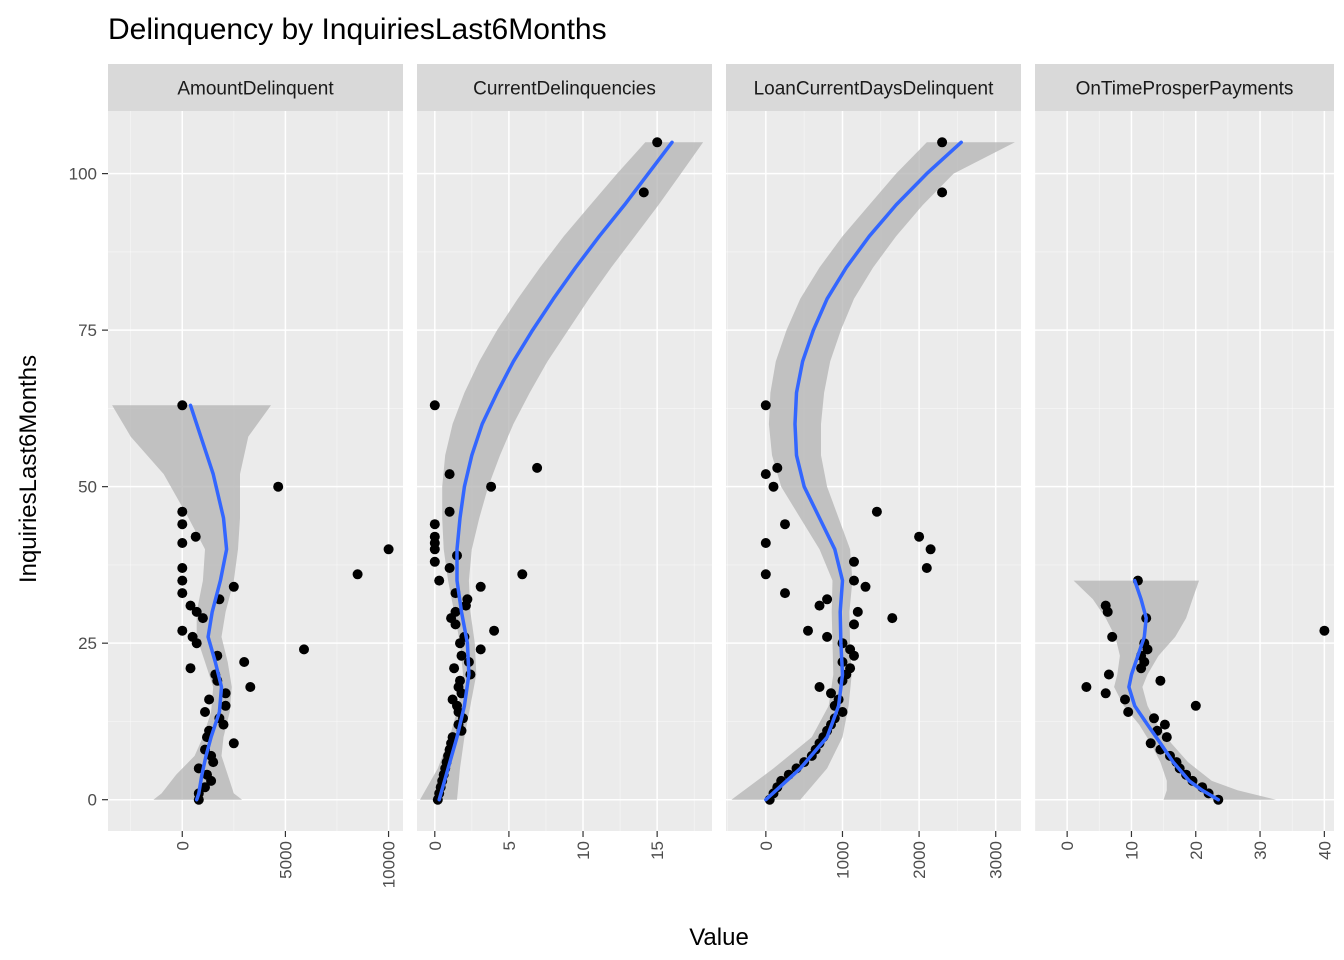  Describe the element at coordinates (1324, 850) in the screenshot. I see `x-tick-label: 40` at that location.